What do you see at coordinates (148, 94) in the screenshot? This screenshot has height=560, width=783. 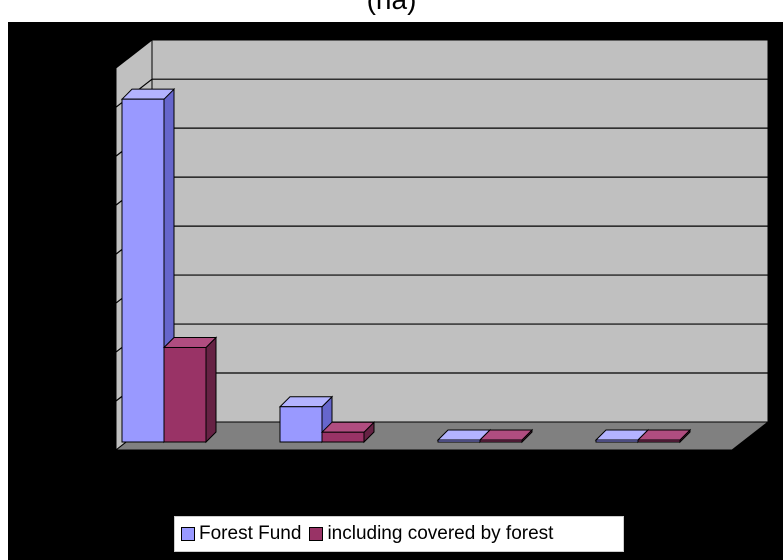 I see `bar-s1-c1-top` at bounding box center [148, 94].